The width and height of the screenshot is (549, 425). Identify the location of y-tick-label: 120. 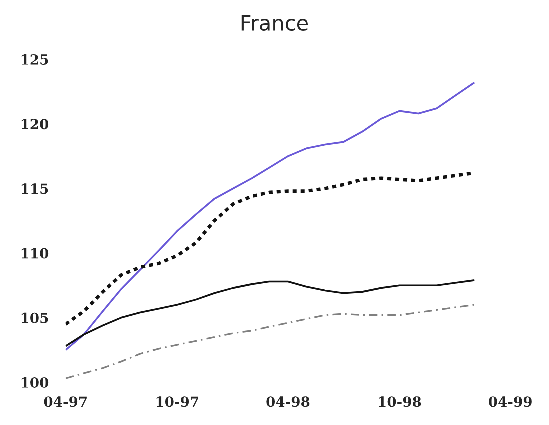
(35, 124).